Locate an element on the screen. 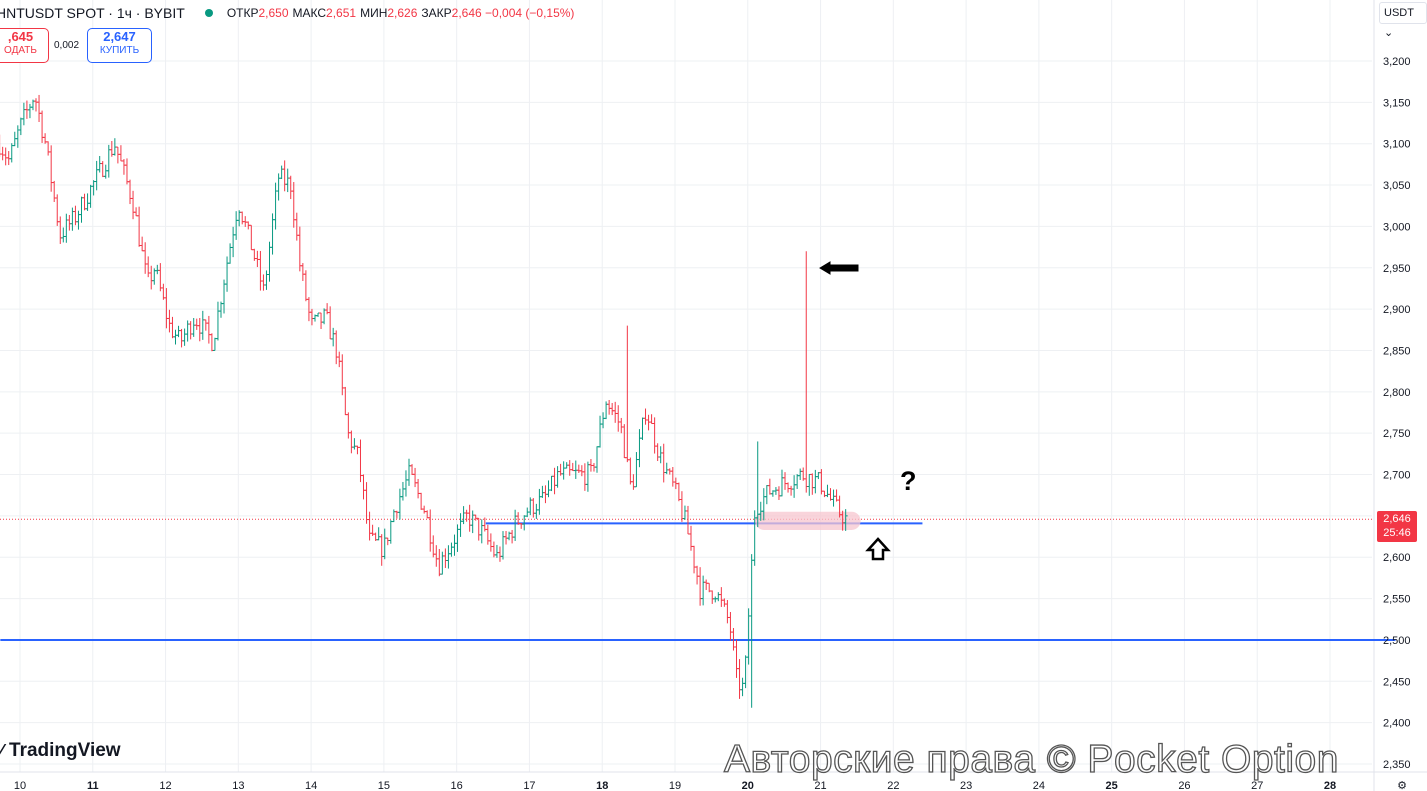  tradingview-logo: ⁄ TradingView is located at coordinates (60, 751).